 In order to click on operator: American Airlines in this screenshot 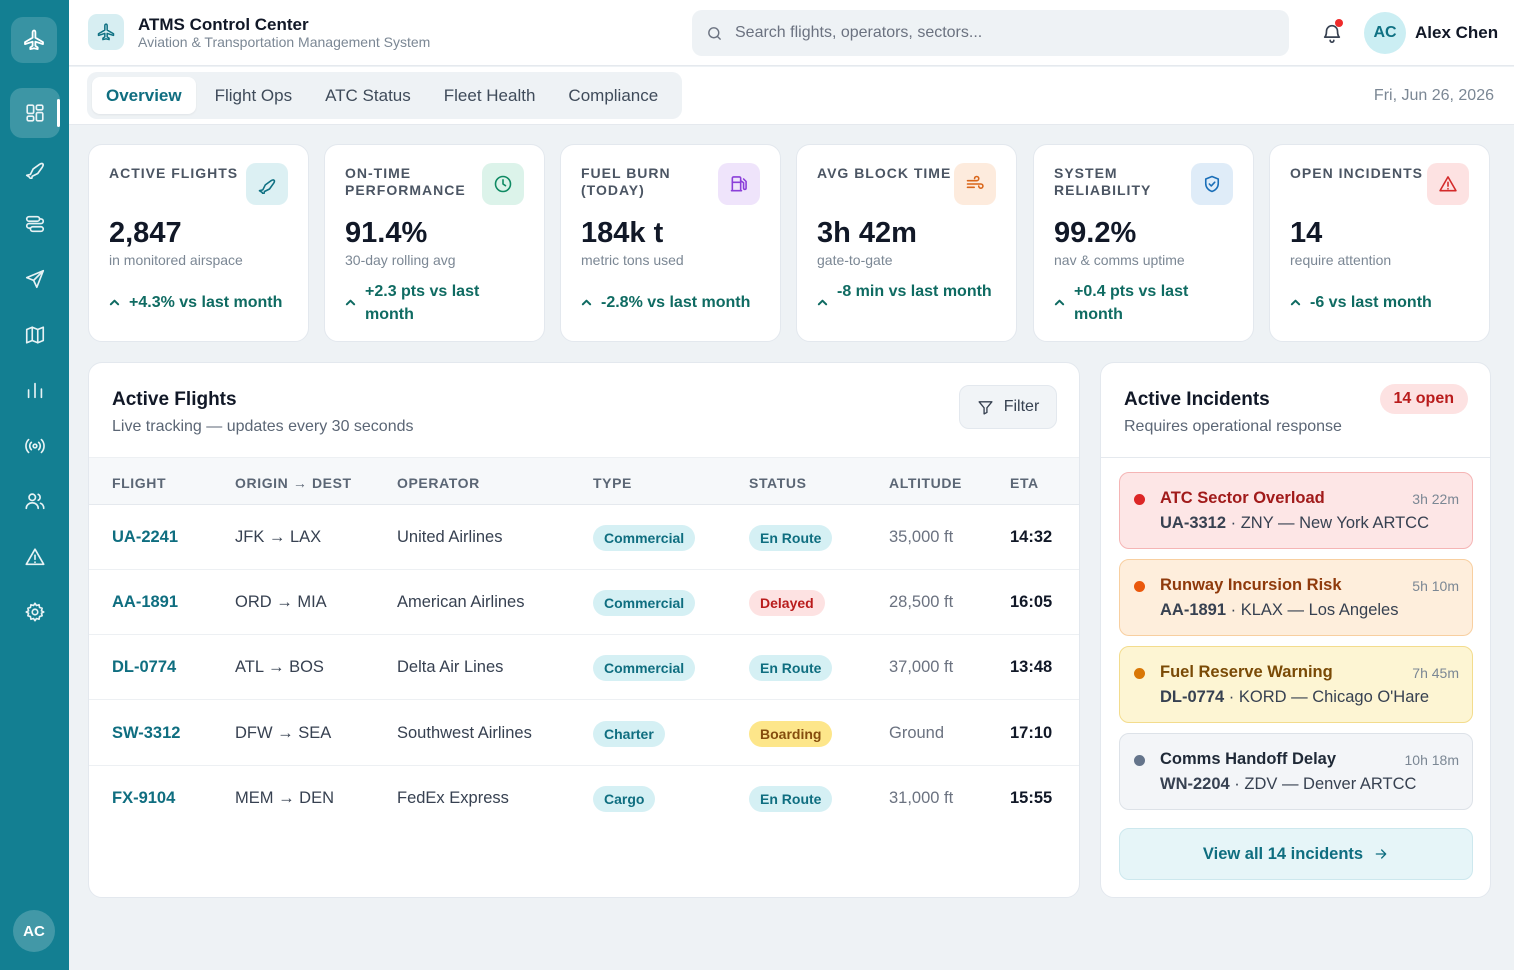, I will do `click(461, 602)`.